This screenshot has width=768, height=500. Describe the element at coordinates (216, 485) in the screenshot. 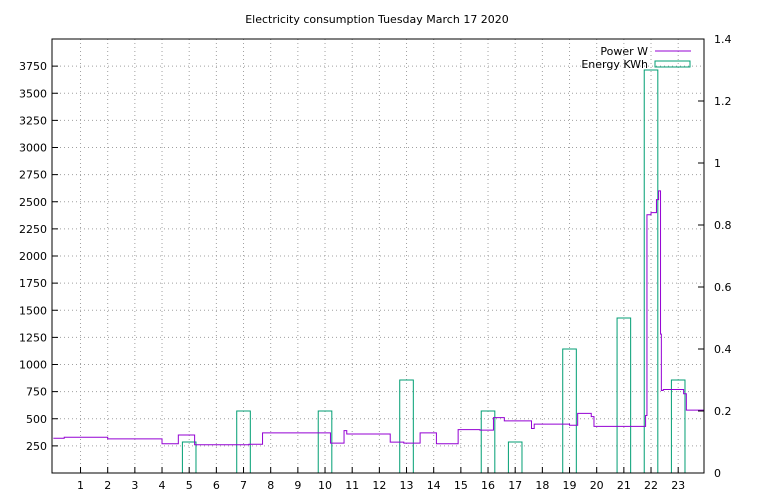

I see `x-tick-label: 6` at that location.